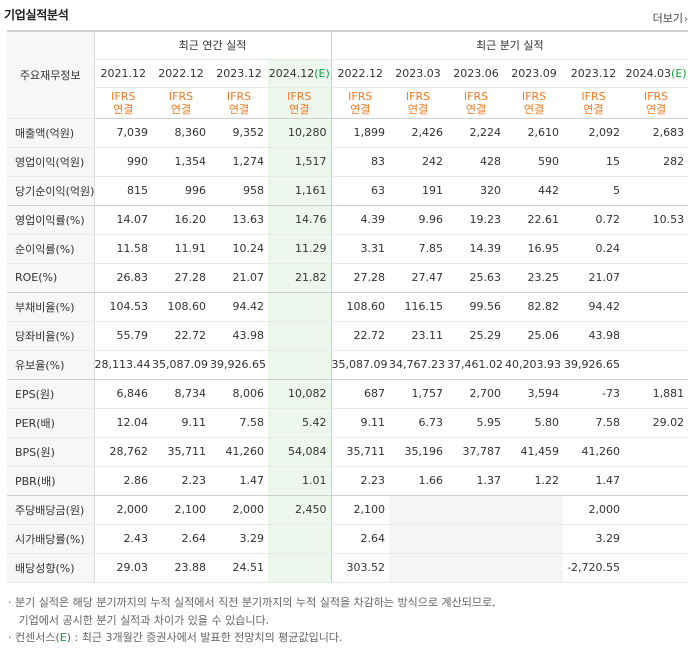 This screenshot has width=694, height=648. What do you see at coordinates (51, 336) in the screenshot?
I see `row-label: 당좌비율(%)` at bounding box center [51, 336].